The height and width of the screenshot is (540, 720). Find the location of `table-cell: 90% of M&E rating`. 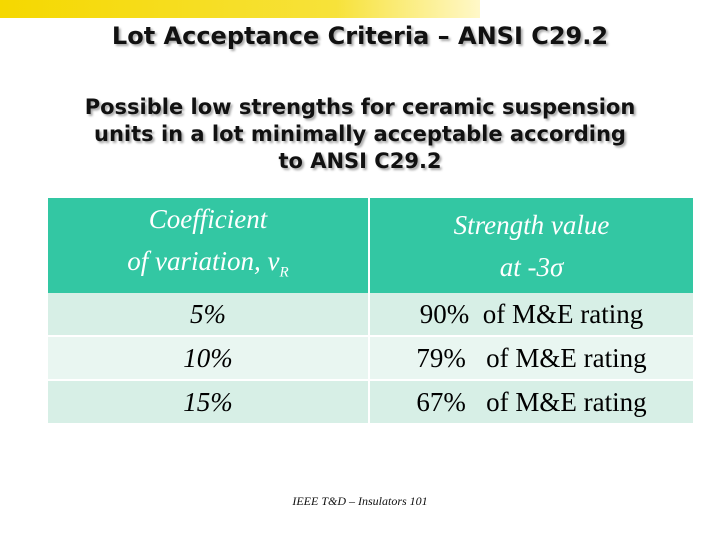

table-cell: 90% of M&E rating is located at coordinates (530, 315).